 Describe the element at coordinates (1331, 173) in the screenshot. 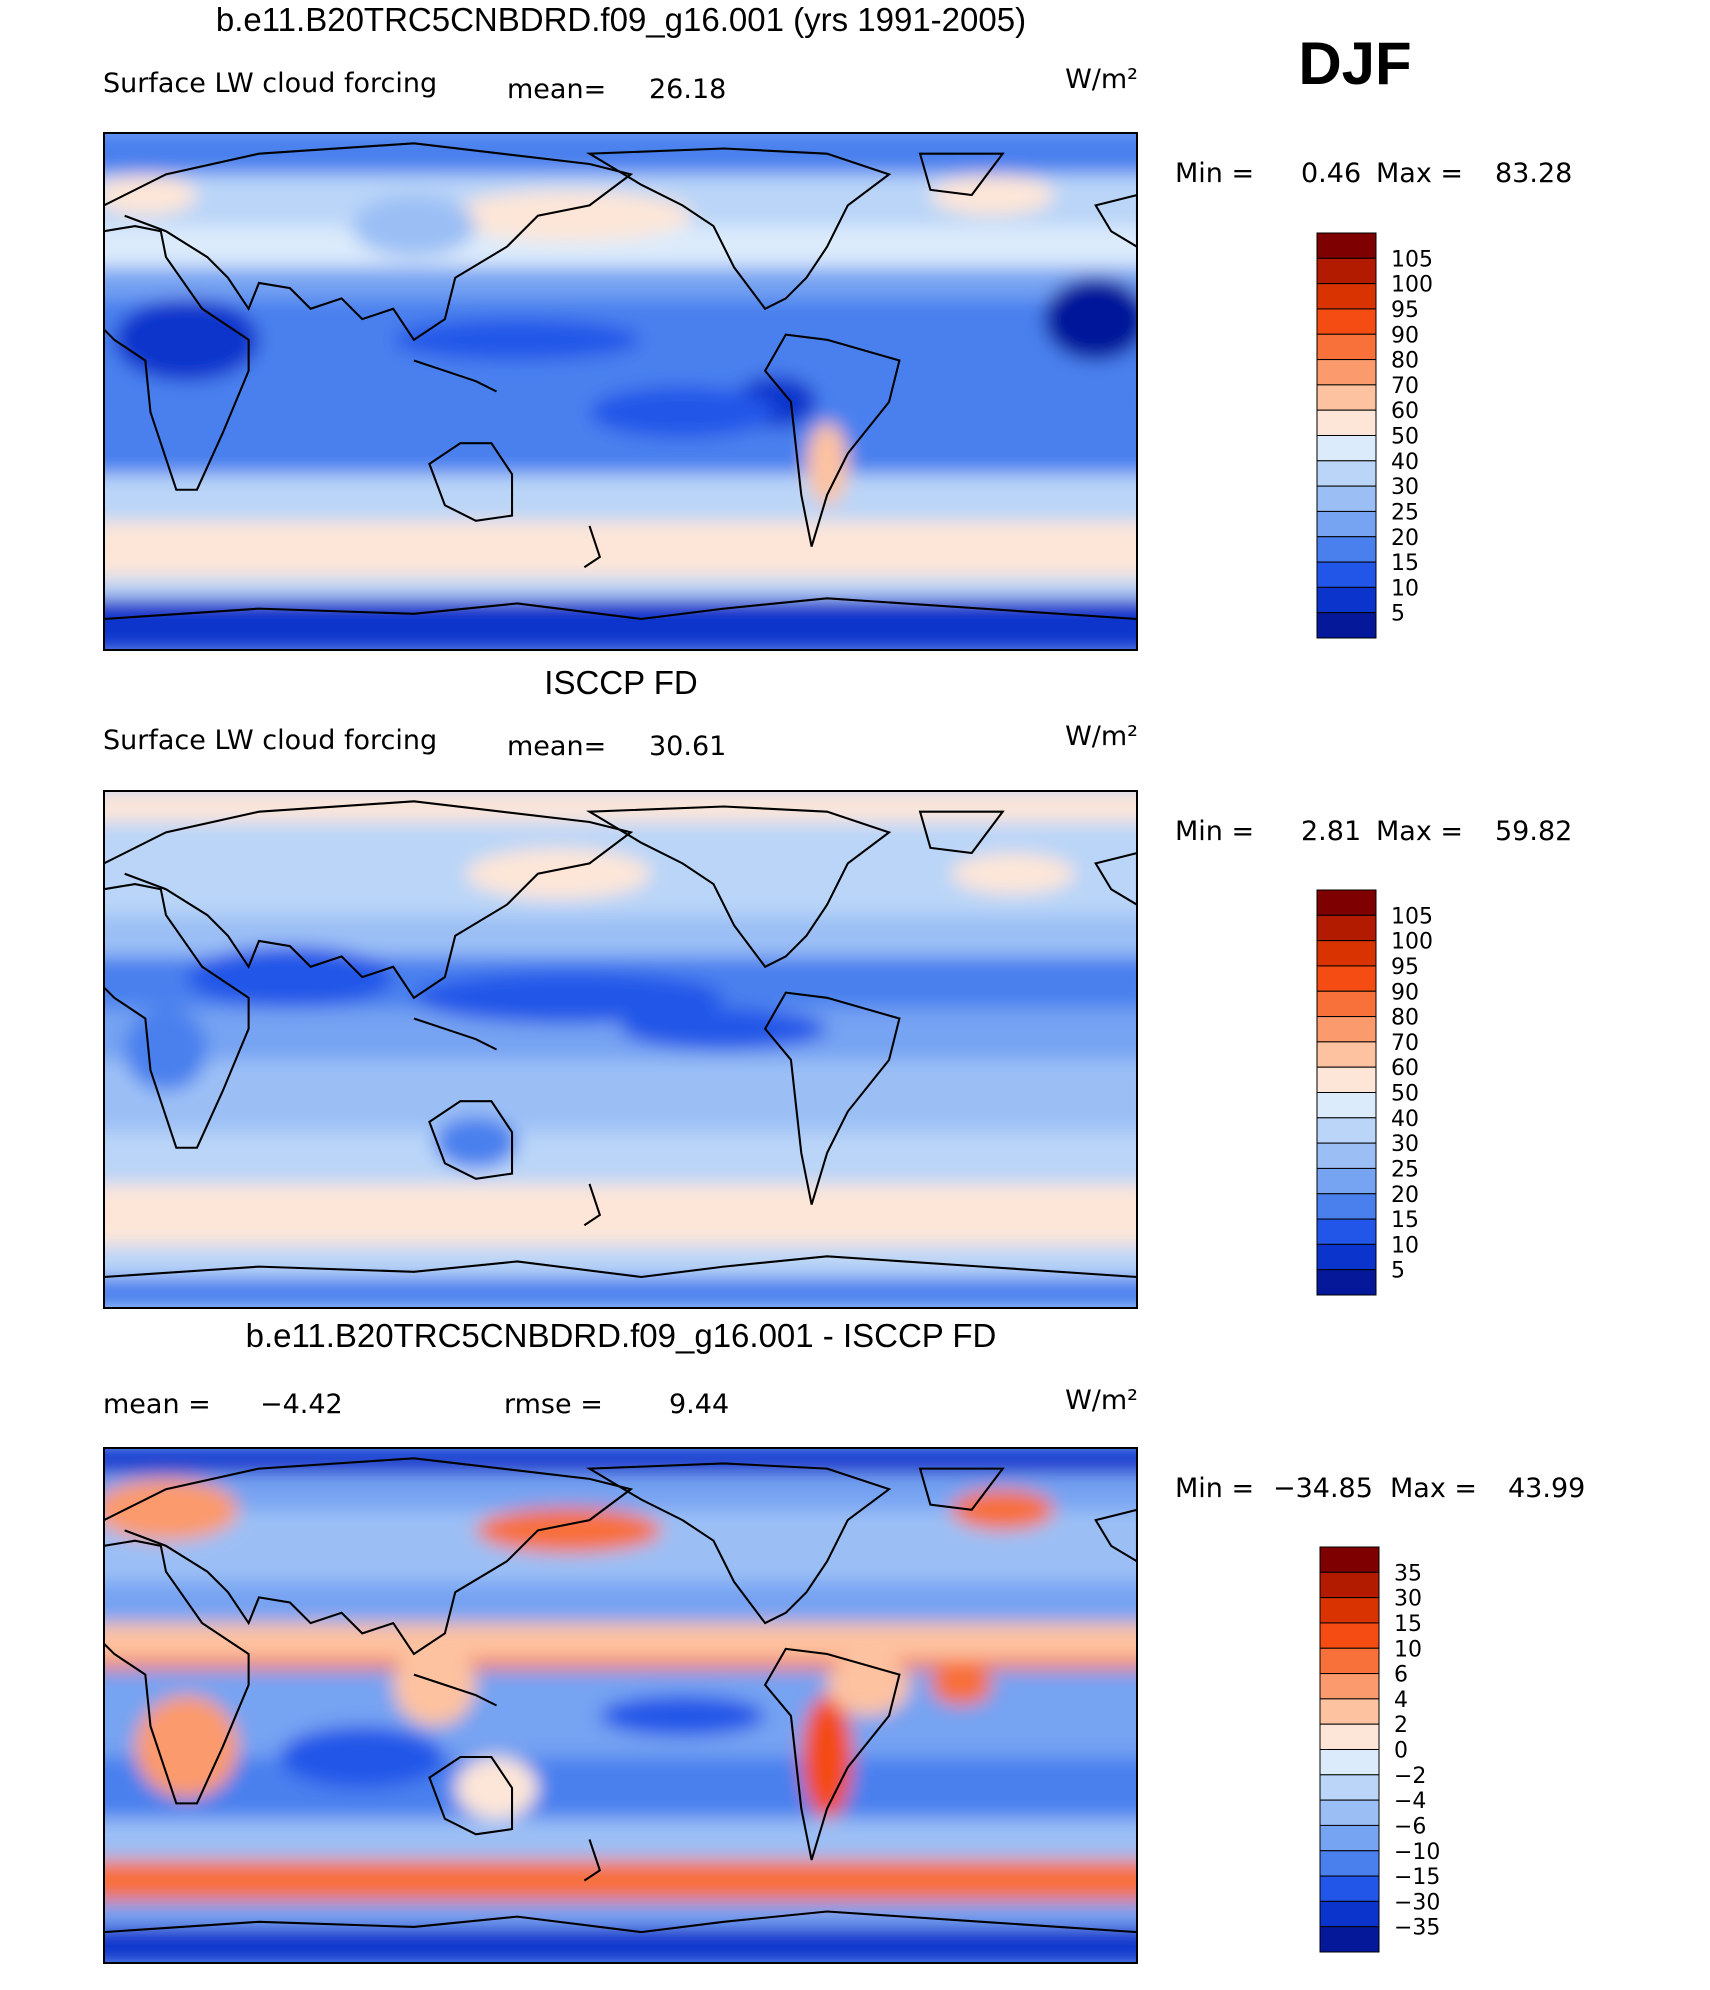

I see `min-value: 0.46` at that location.